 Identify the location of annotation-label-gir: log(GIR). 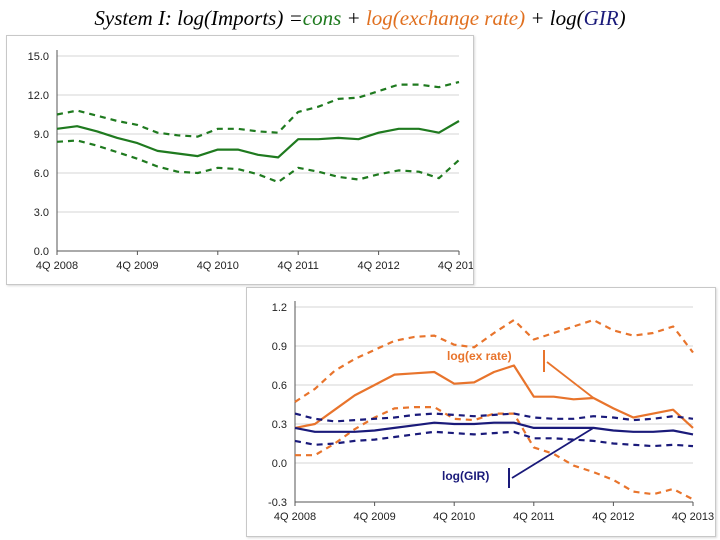
(465, 476).